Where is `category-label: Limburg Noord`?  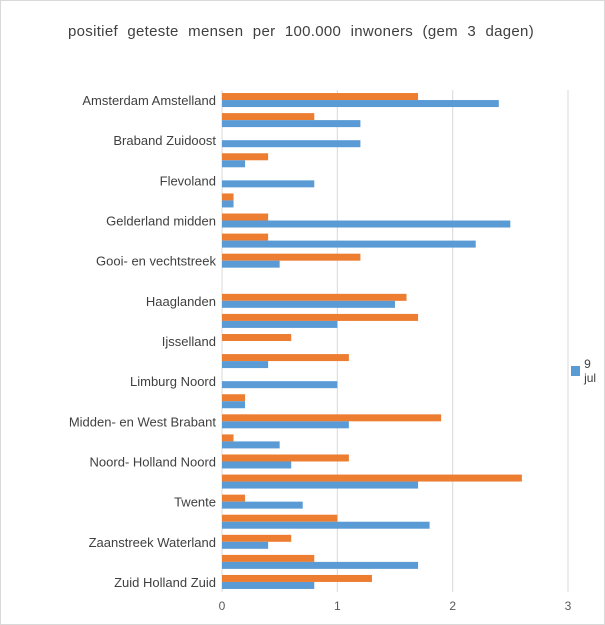 category-label: Limburg Noord is located at coordinates (173, 381).